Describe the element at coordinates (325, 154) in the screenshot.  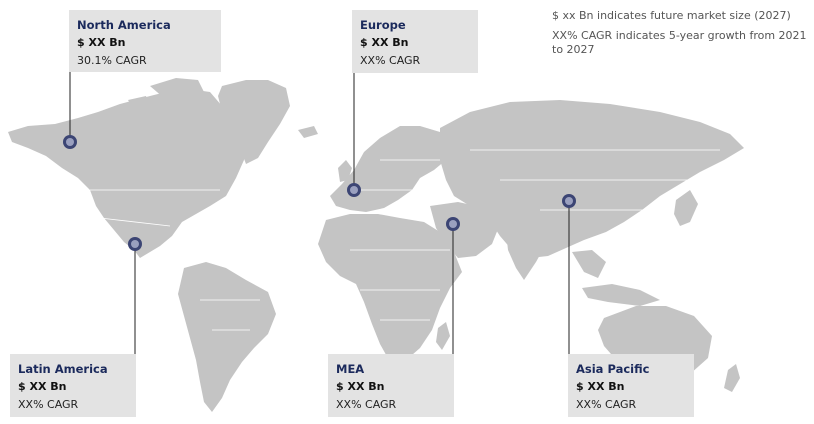
I see `uk-landmass` at that location.